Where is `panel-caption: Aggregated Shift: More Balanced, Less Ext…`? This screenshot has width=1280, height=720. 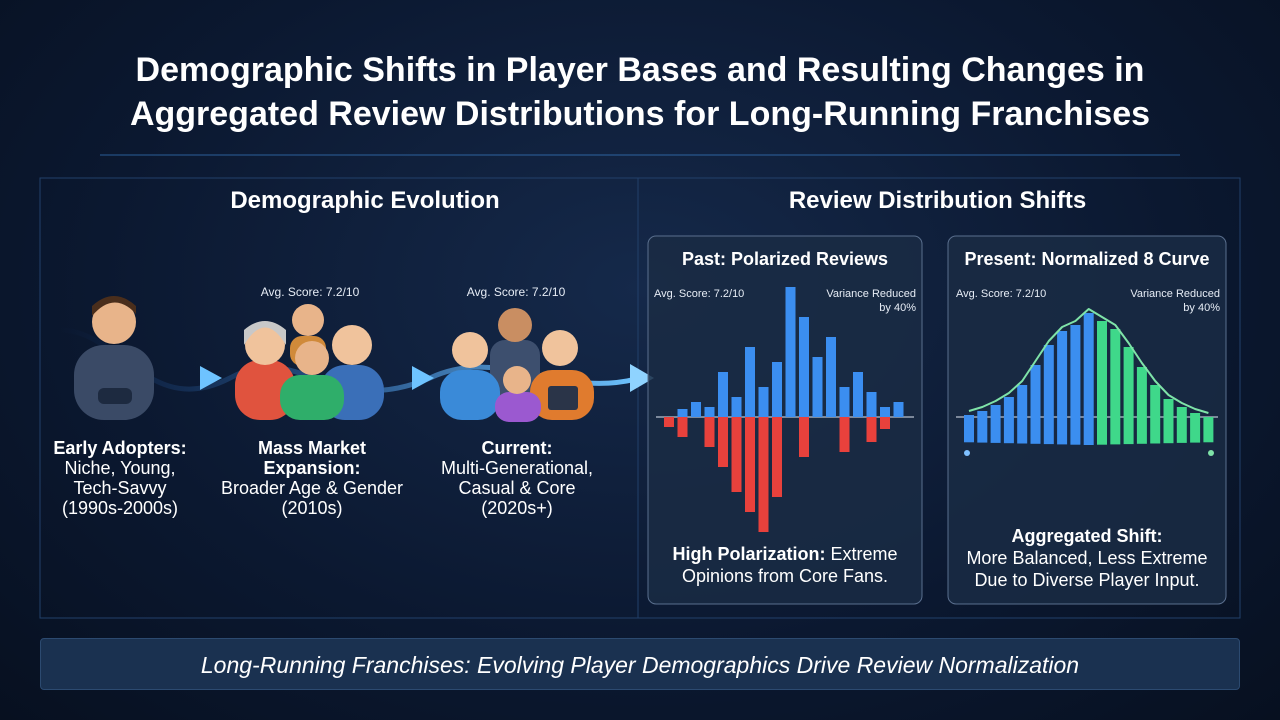 panel-caption: Aggregated Shift: More Balanced, Less Ext… is located at coordinates (1087, 558).